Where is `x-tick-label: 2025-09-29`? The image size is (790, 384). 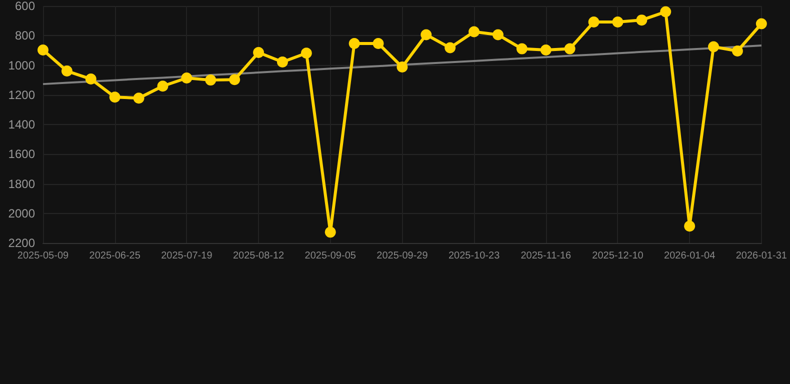 x-tick-label: 2025-09-29 is located at coordinates (402, 256).